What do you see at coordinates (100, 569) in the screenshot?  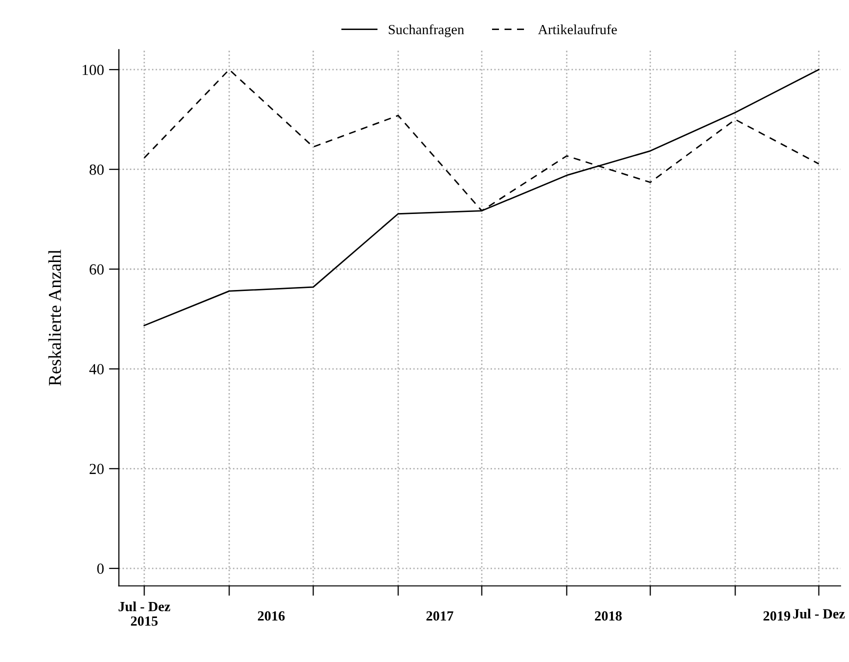 I see `y-tick-label: 0` at bounding box center [100, 569].